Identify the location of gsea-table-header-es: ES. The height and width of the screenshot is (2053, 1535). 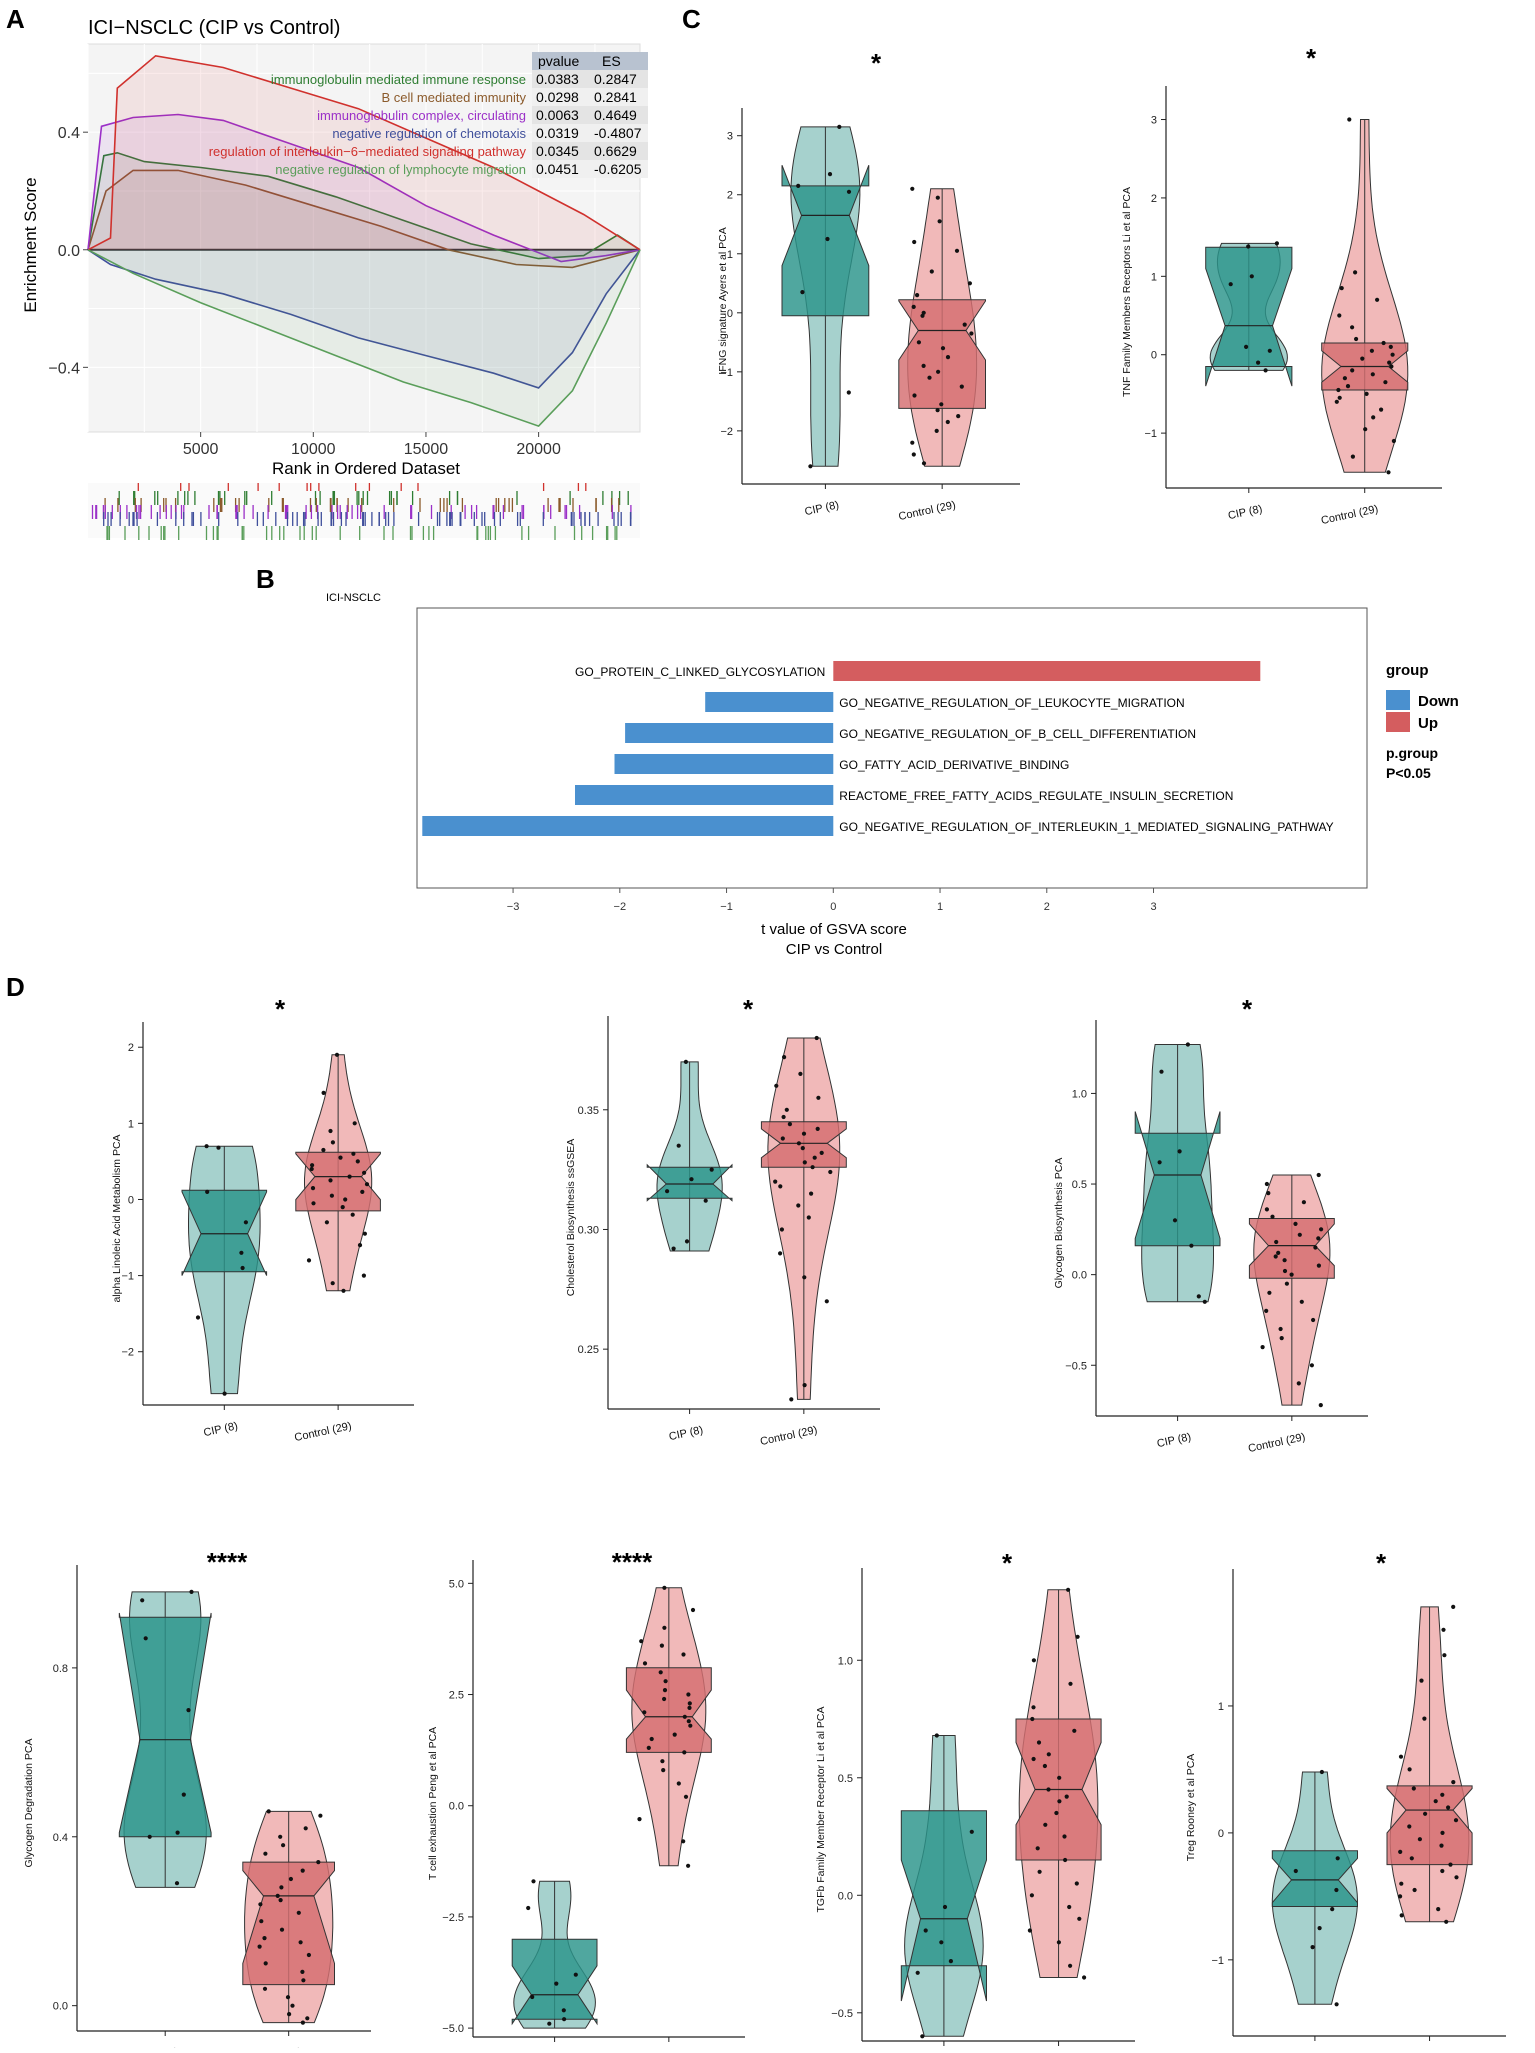
(611, 61).